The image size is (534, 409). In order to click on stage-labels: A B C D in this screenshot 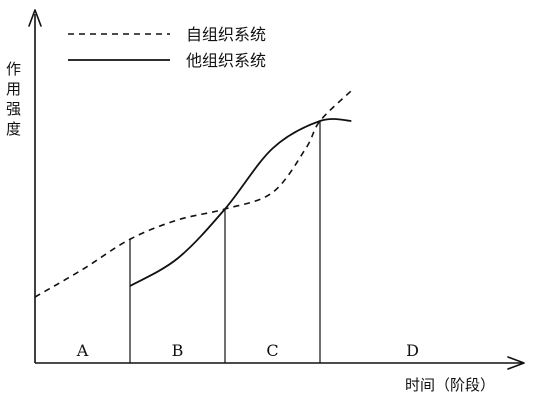, I will do `click(247, 350)`.